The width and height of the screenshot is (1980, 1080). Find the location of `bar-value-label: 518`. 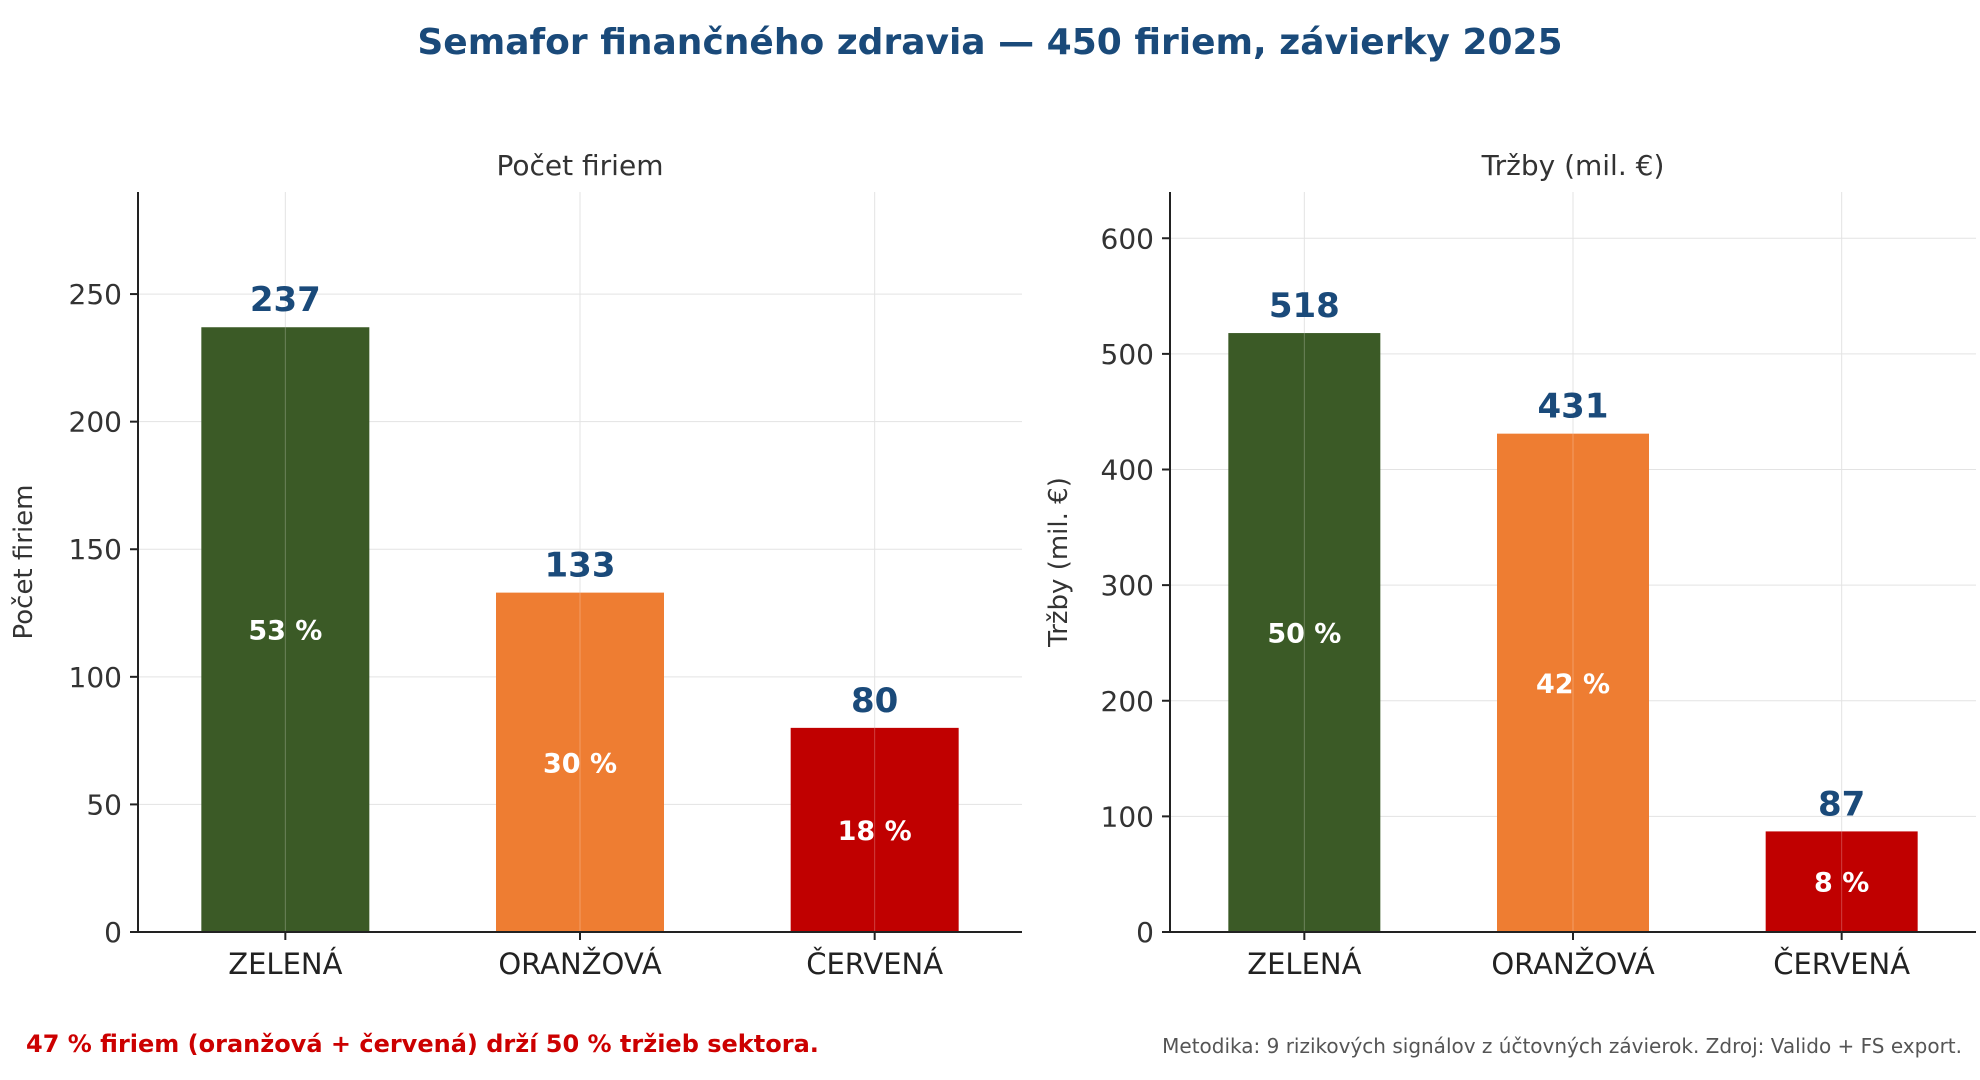

bar-value-label: 518 is located at coordinates (1304, 306).